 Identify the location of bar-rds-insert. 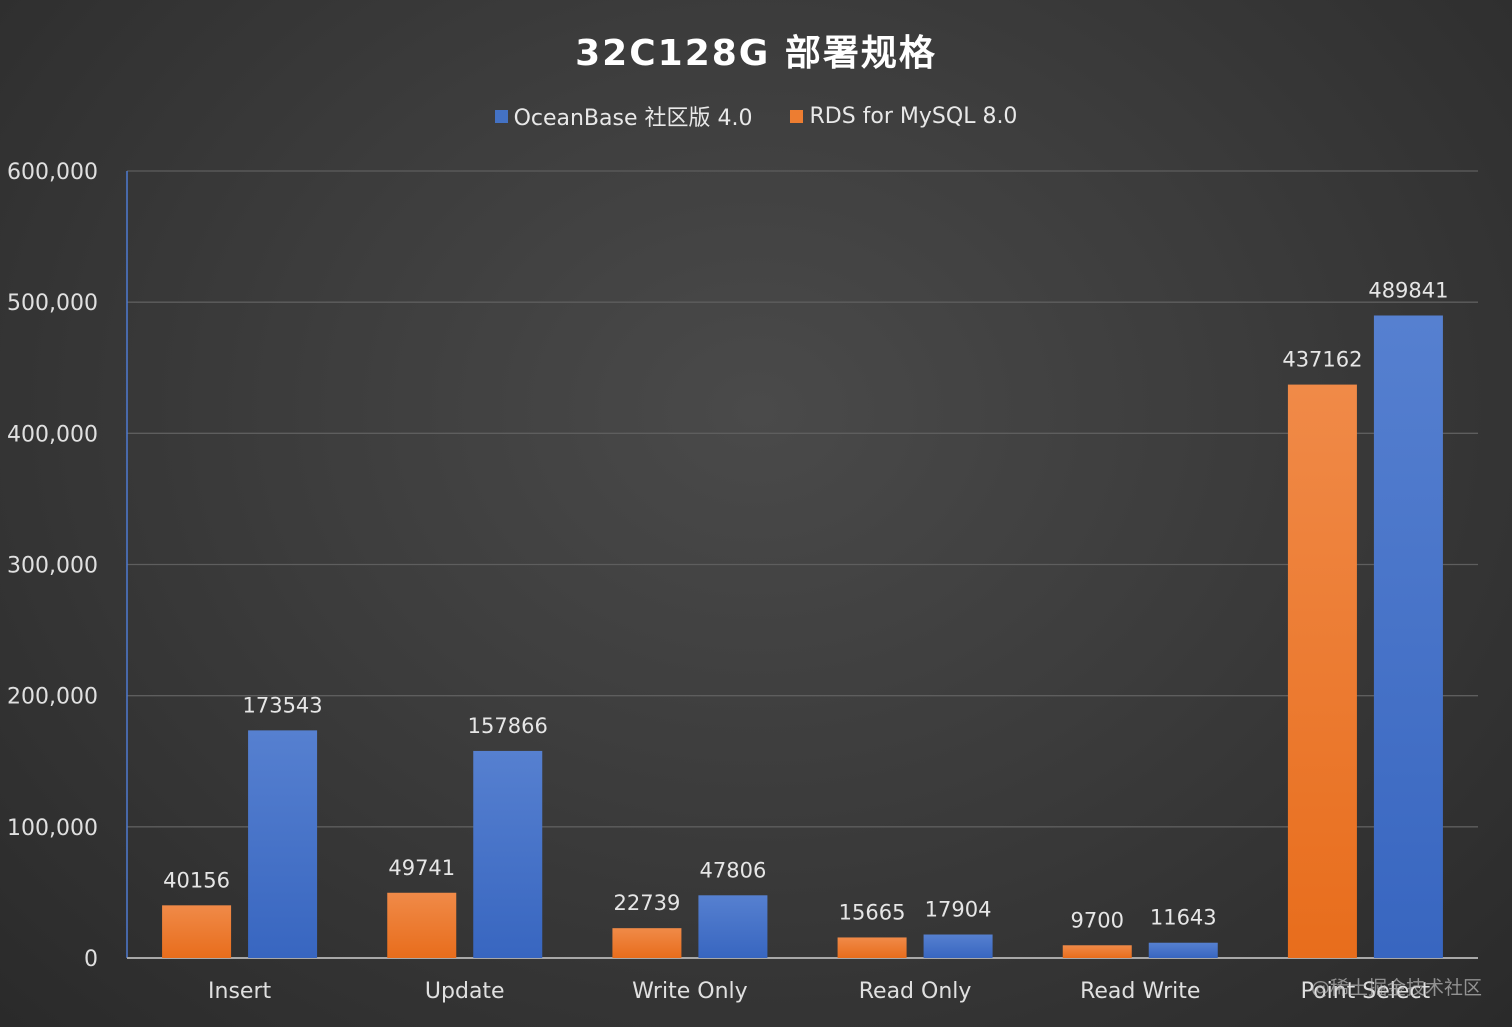
(197, 931).